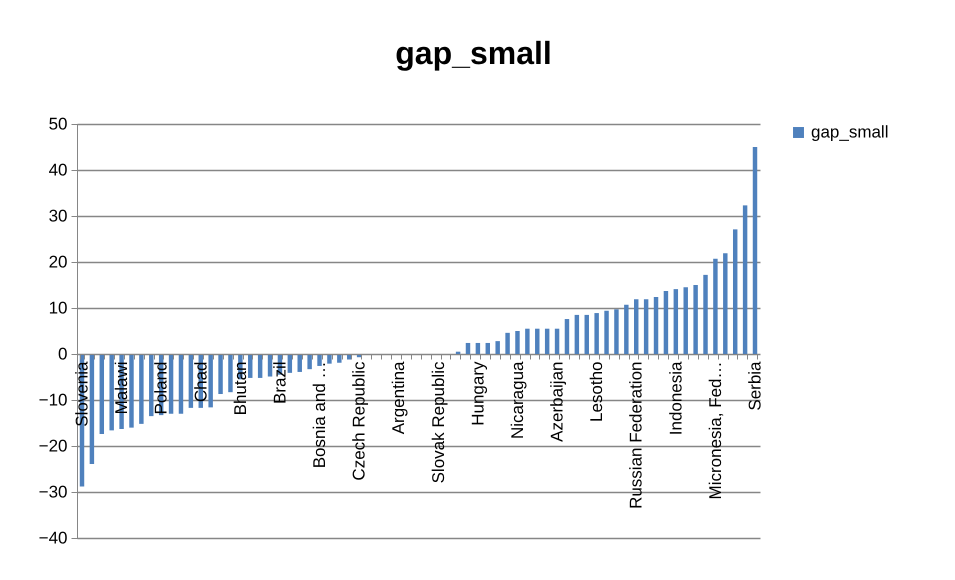  I want to click on y-tick-label: −30, so click(53, 492).